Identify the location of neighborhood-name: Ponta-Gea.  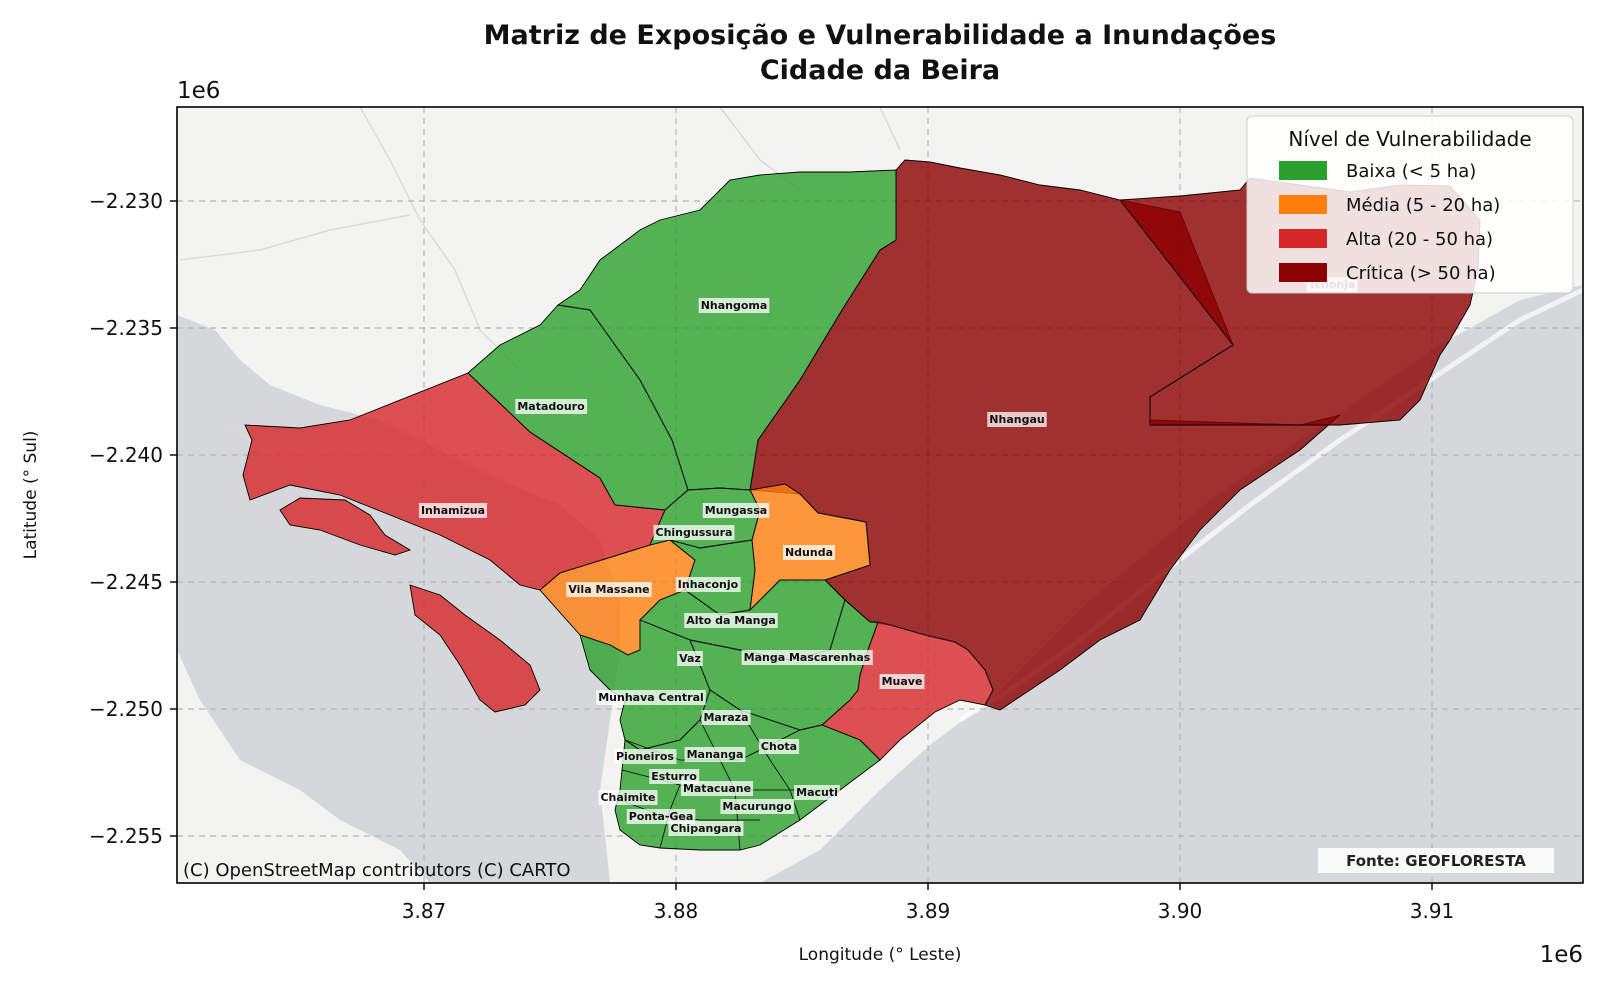
(661, 816).